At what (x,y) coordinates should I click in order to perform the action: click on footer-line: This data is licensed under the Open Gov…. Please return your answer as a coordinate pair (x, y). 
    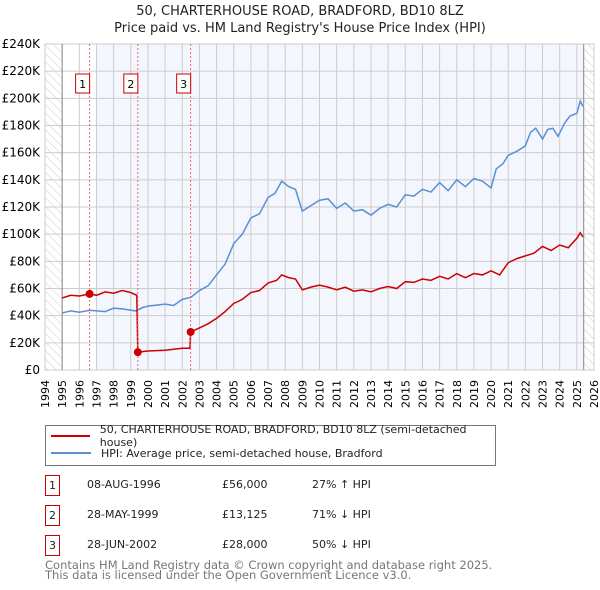
    Looking at the image, I should click on (228, 575).